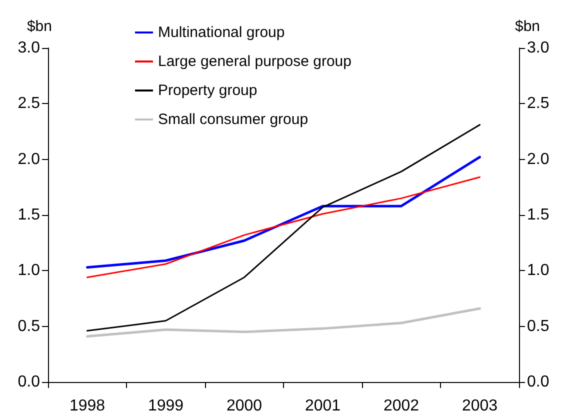  What do you see at coordinates (538, 215) in the screenshot?
I see `y2-tick-label: 1.5` at bounding box center [538, 215].